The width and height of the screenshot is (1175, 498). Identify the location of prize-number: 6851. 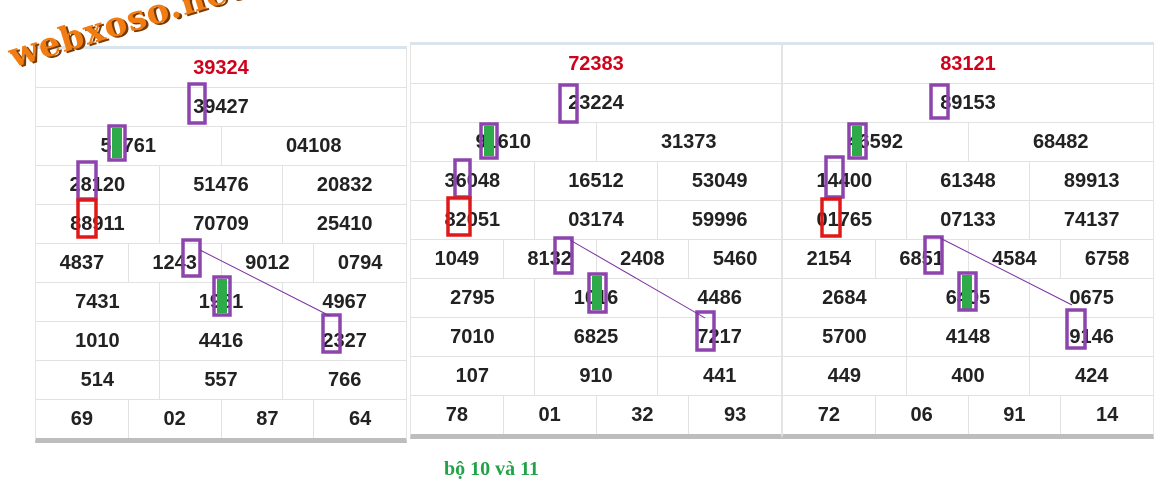
(922, 259).